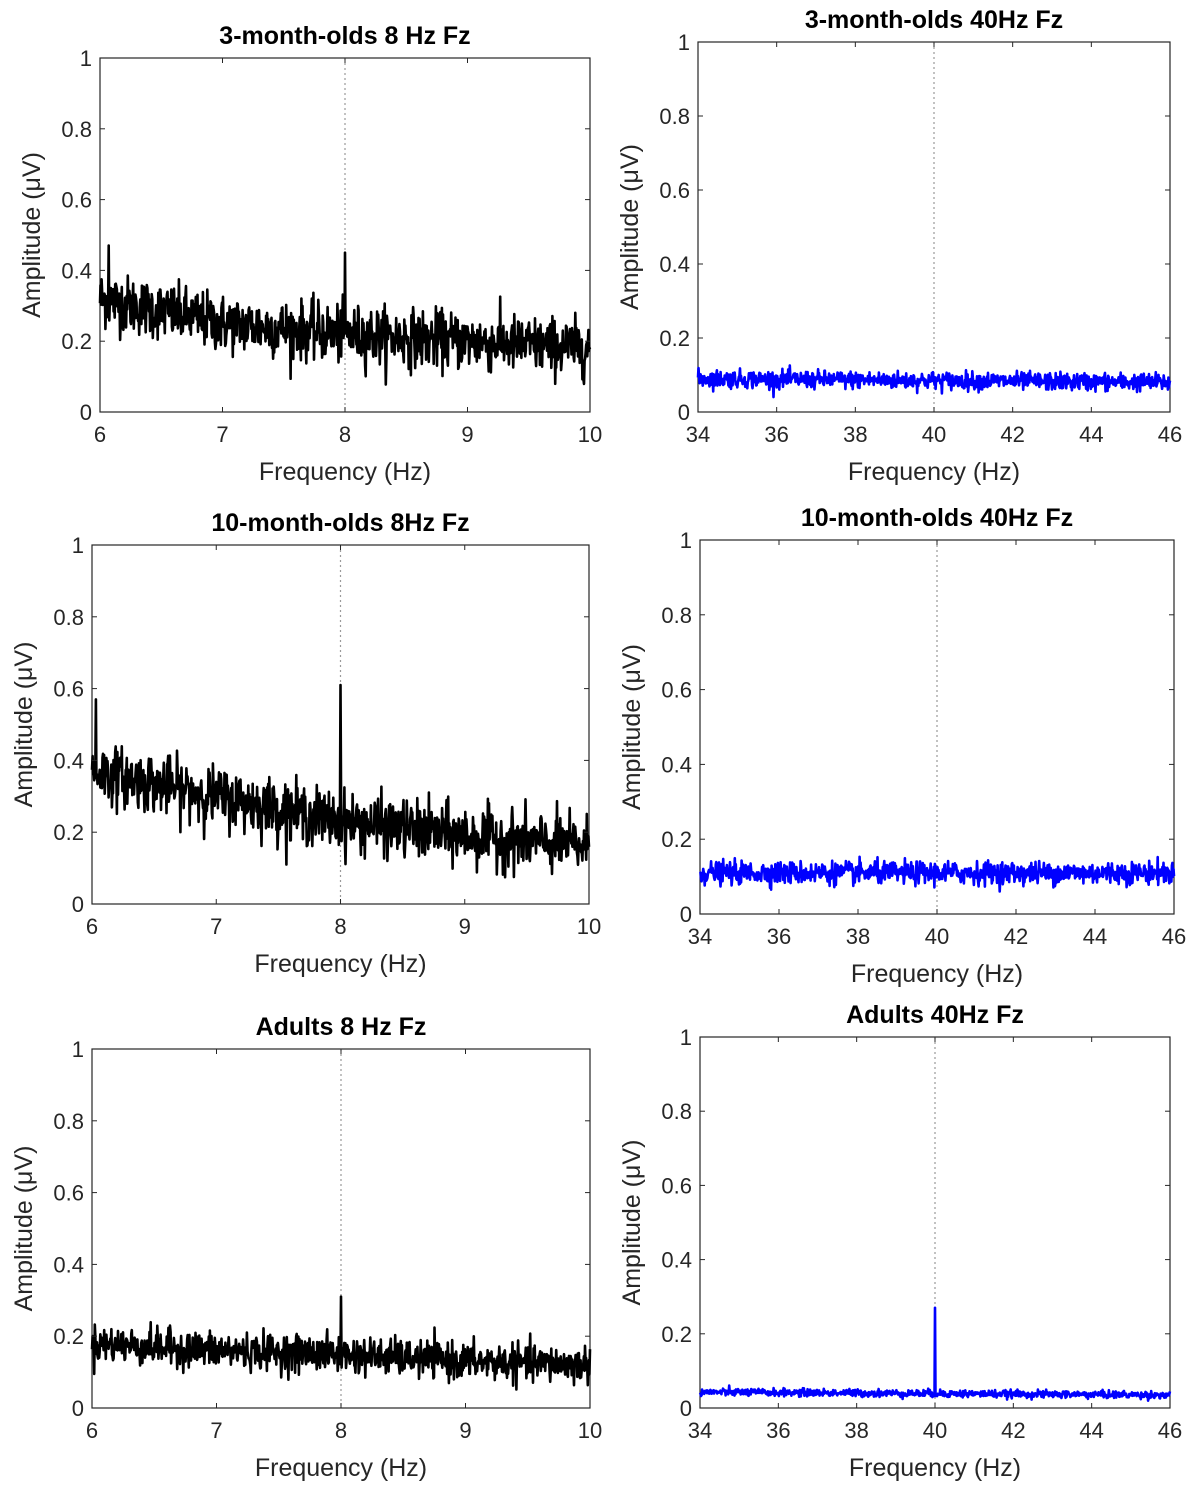 The height and width of the screenshot is (1488, 1194). What do you see at coordinates (340, 523) in the screenshot?
I see `chart-title: 10-month-olds 8Hz Fz` at bounding box center [340, 523].